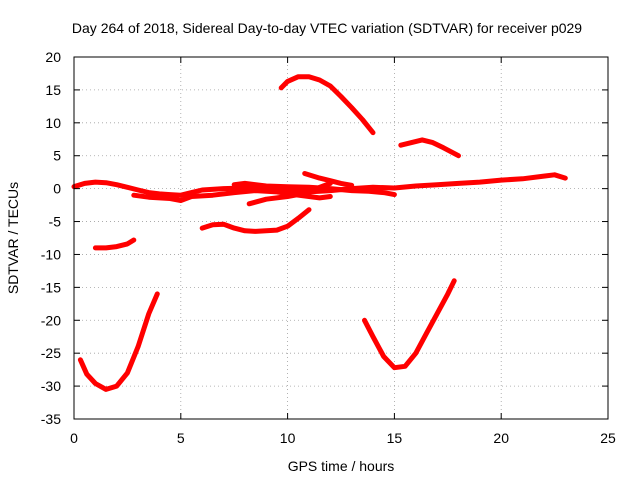 The image size is (640, 480). I want to click on series-line-s7, so click(114, 244).